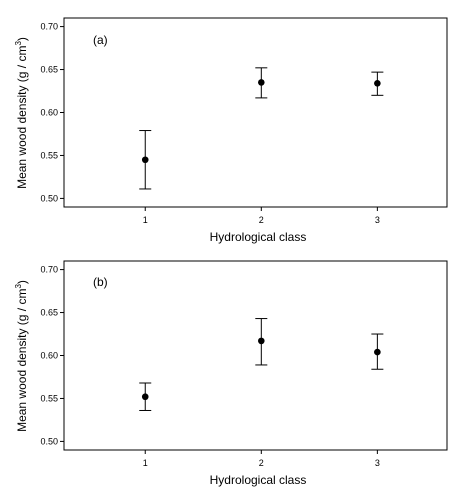 The height and width of the screenshot is (495, 473). I want to click on panel-a-y-axis: 0.50 0.55 0.60 0.65 0.70, so click(52, 112).